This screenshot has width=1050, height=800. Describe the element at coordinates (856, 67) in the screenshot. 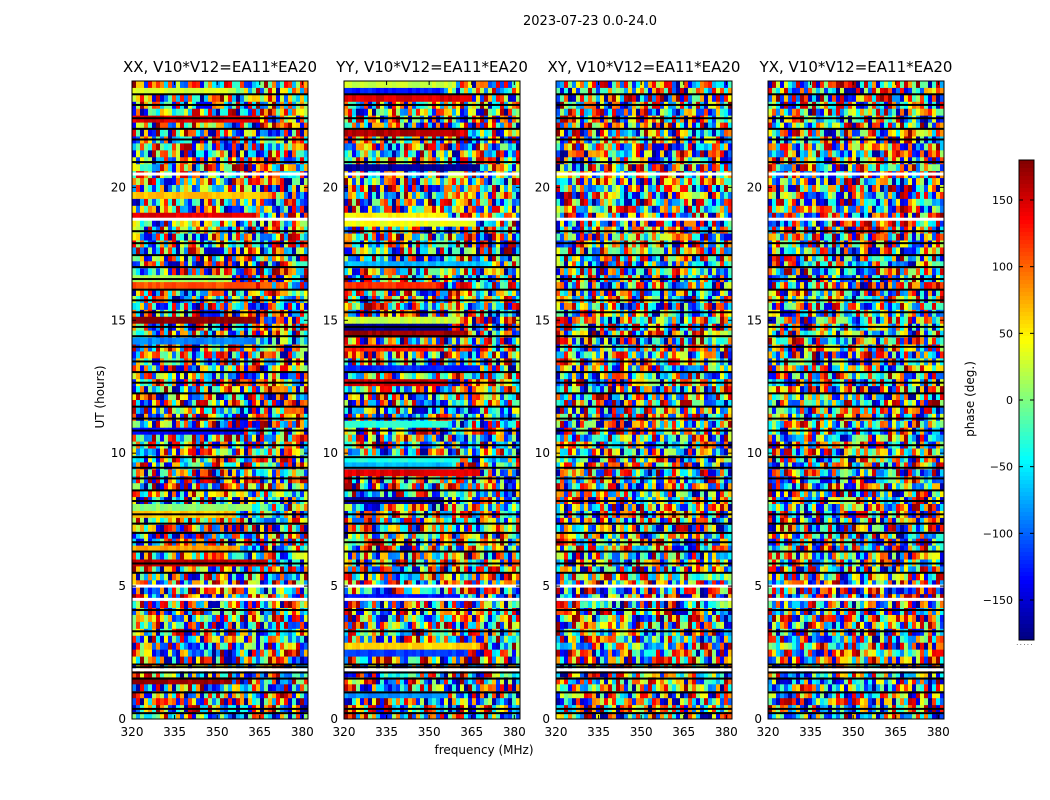

I see `panel-title-yx: YX, V10*V12=EA11*EA20` at that location.